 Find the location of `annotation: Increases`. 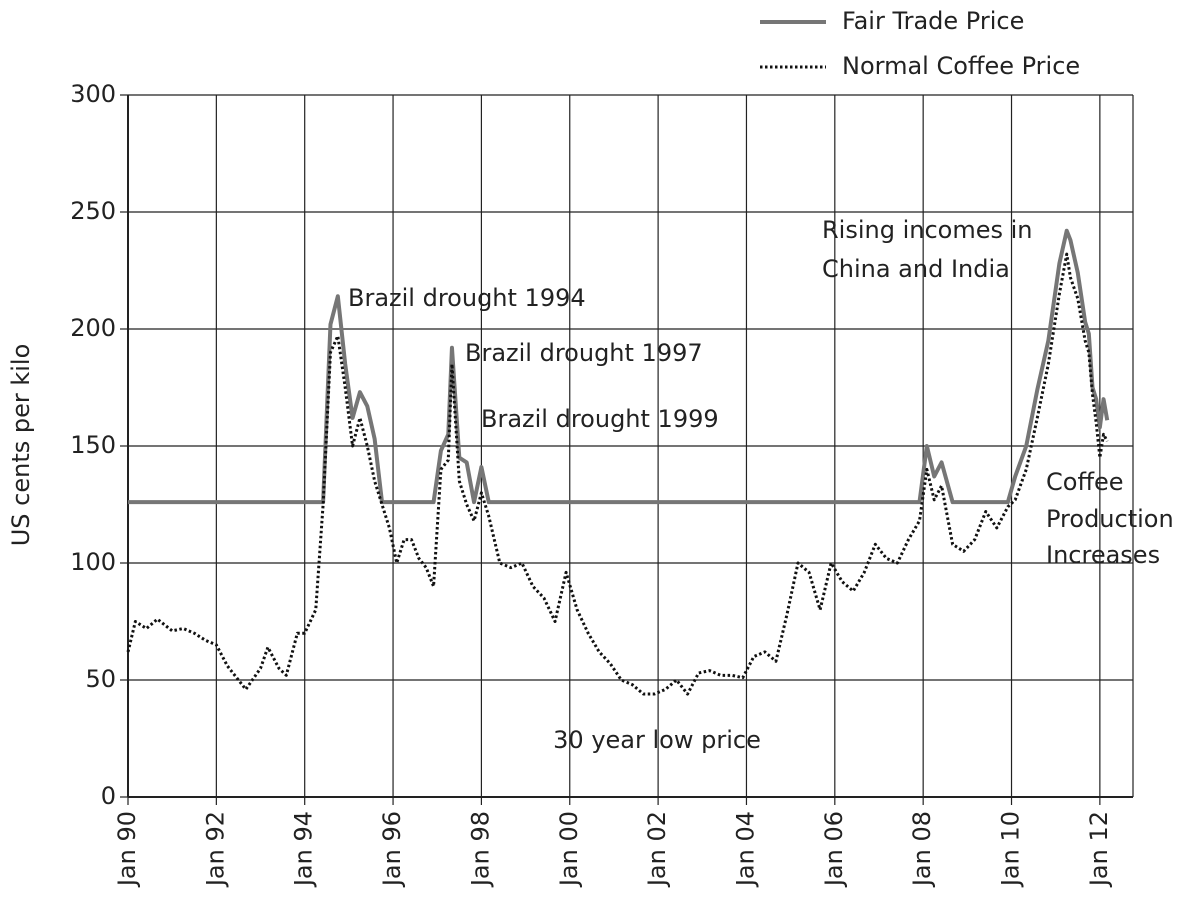

annotation: Increases is located at coordinates (1103, 555).